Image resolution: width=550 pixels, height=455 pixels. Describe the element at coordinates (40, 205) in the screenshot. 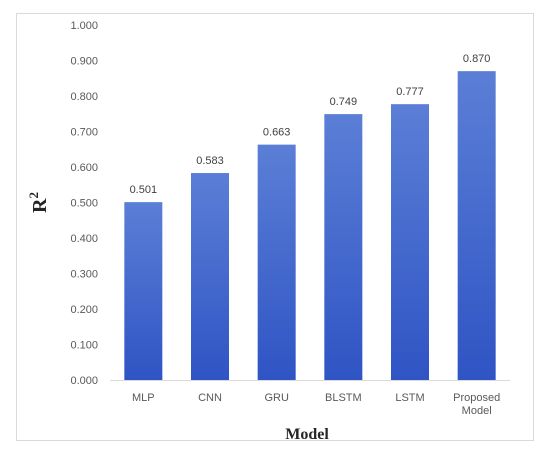

I see `y-axis-title-base: R` at that location.